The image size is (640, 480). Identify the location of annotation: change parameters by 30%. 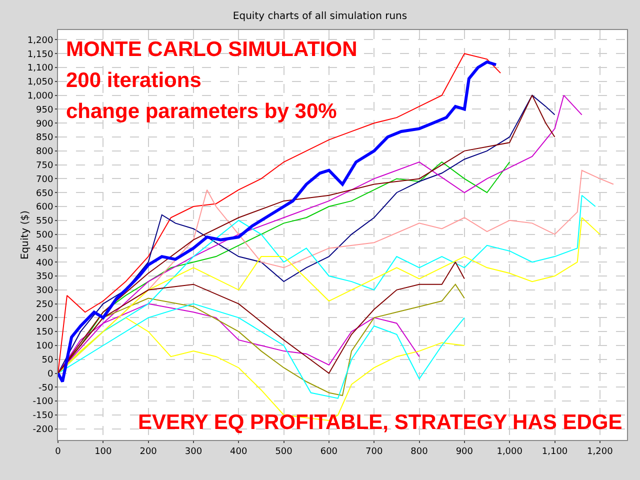
(202, 111).